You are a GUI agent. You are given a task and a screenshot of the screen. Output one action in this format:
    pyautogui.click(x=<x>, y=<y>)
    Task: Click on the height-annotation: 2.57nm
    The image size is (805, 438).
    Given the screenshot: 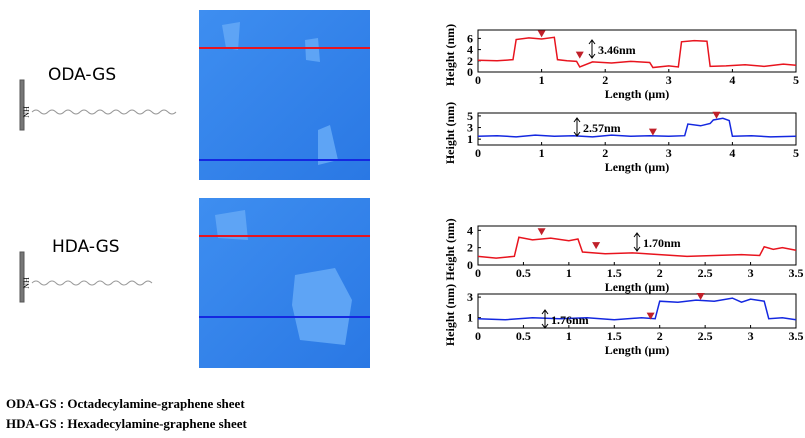 What is the action you would take?
    pyautogui.click(x=602, y=128)
    